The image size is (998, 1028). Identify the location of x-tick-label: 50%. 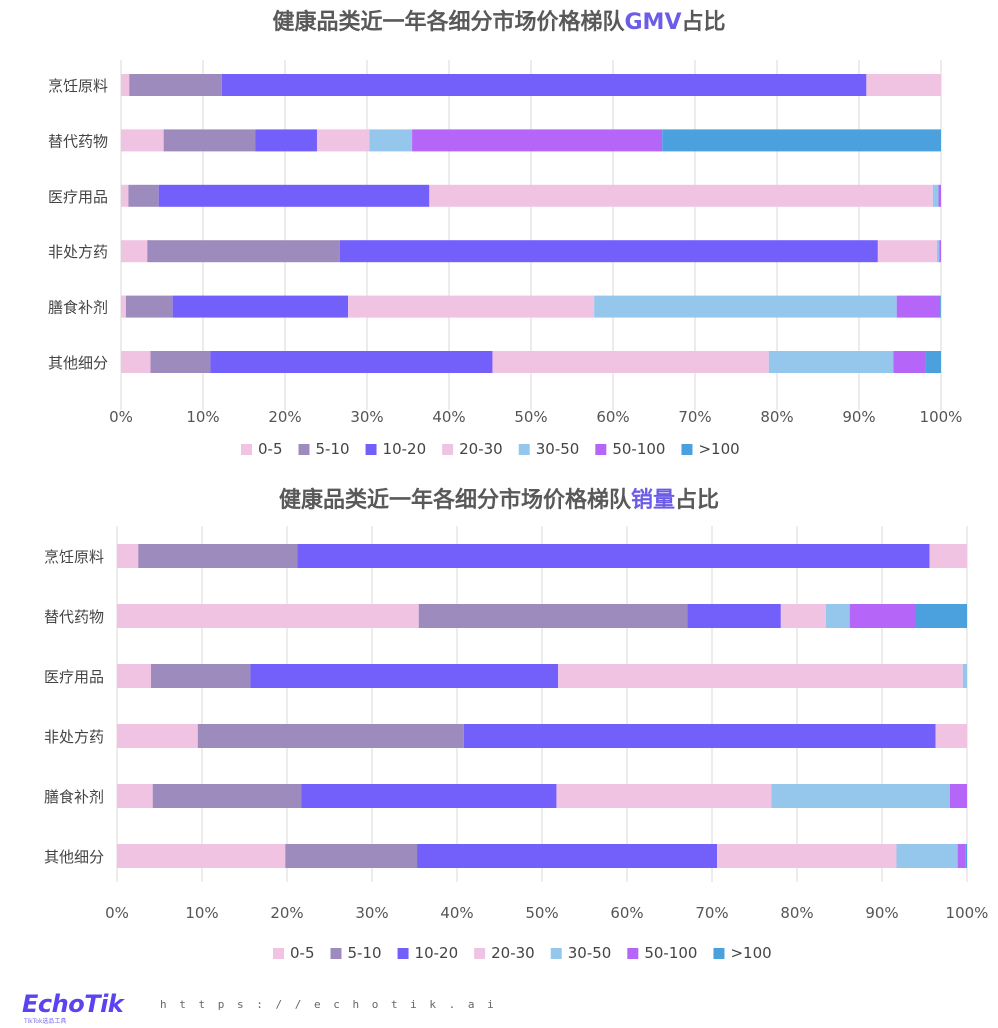
(541, 913).